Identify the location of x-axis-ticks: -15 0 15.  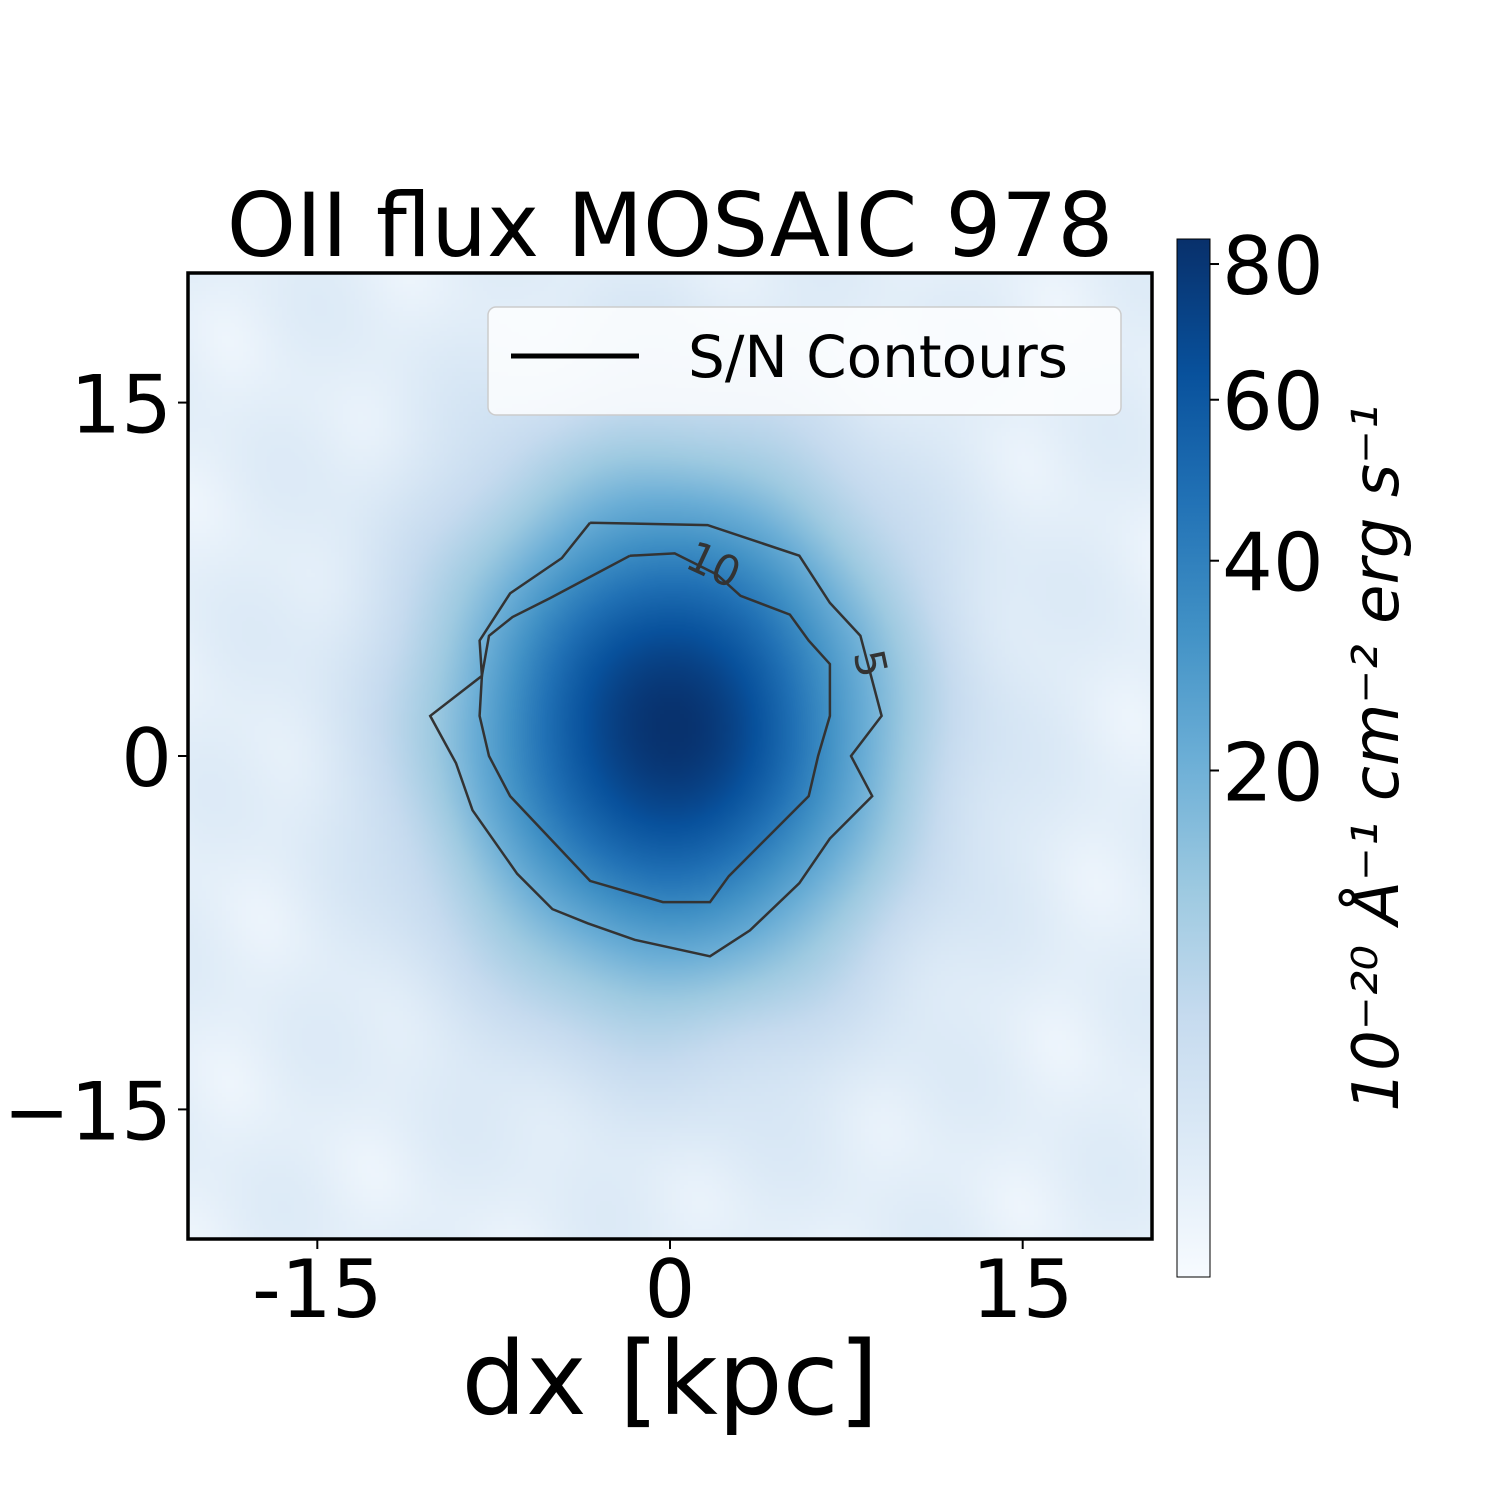
(663, 1287).